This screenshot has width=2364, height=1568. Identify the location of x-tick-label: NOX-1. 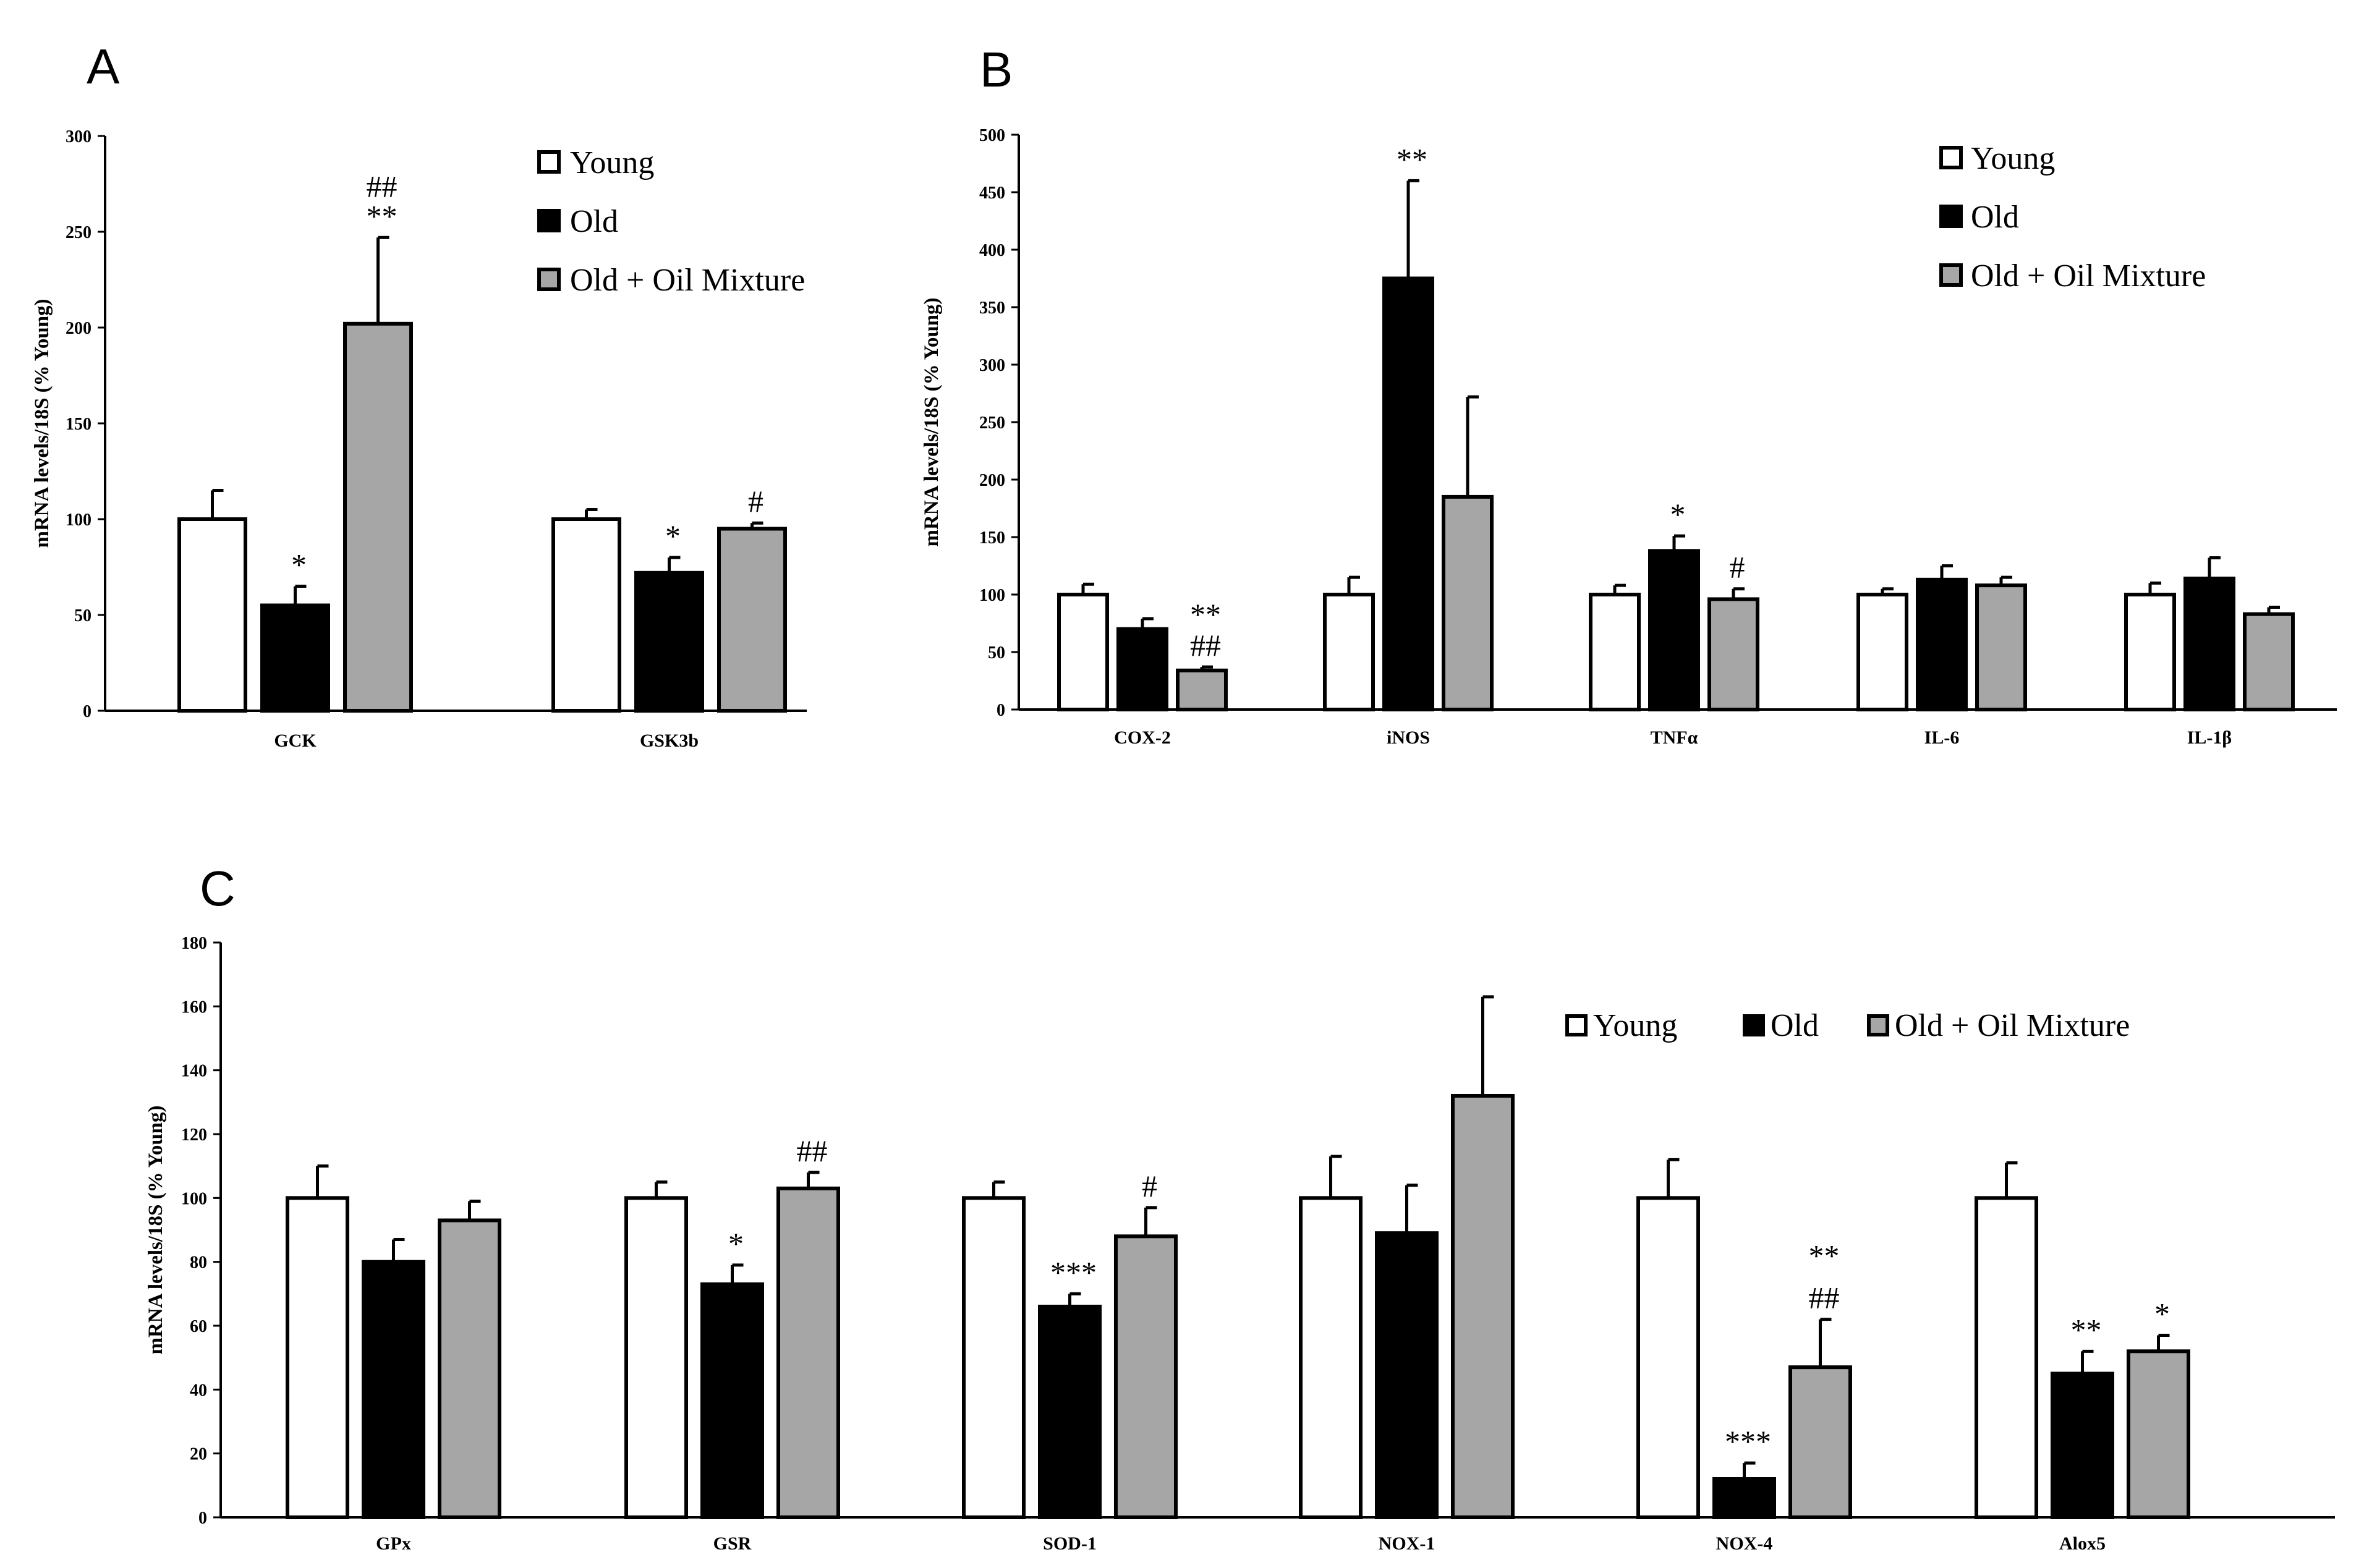
(1407, 1543).